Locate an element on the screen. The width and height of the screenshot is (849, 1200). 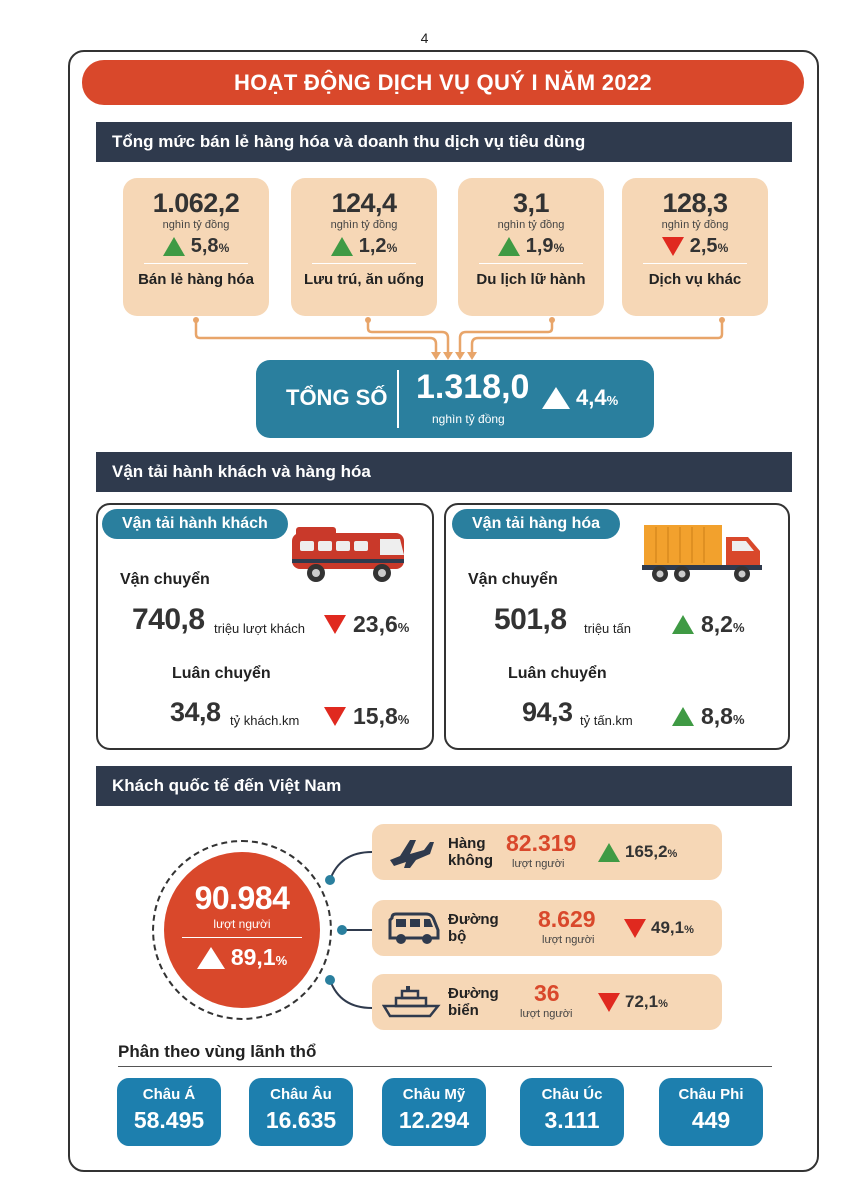
freight-rotate-unit: tỷ tấn.km is located at coordinates (606, 720).